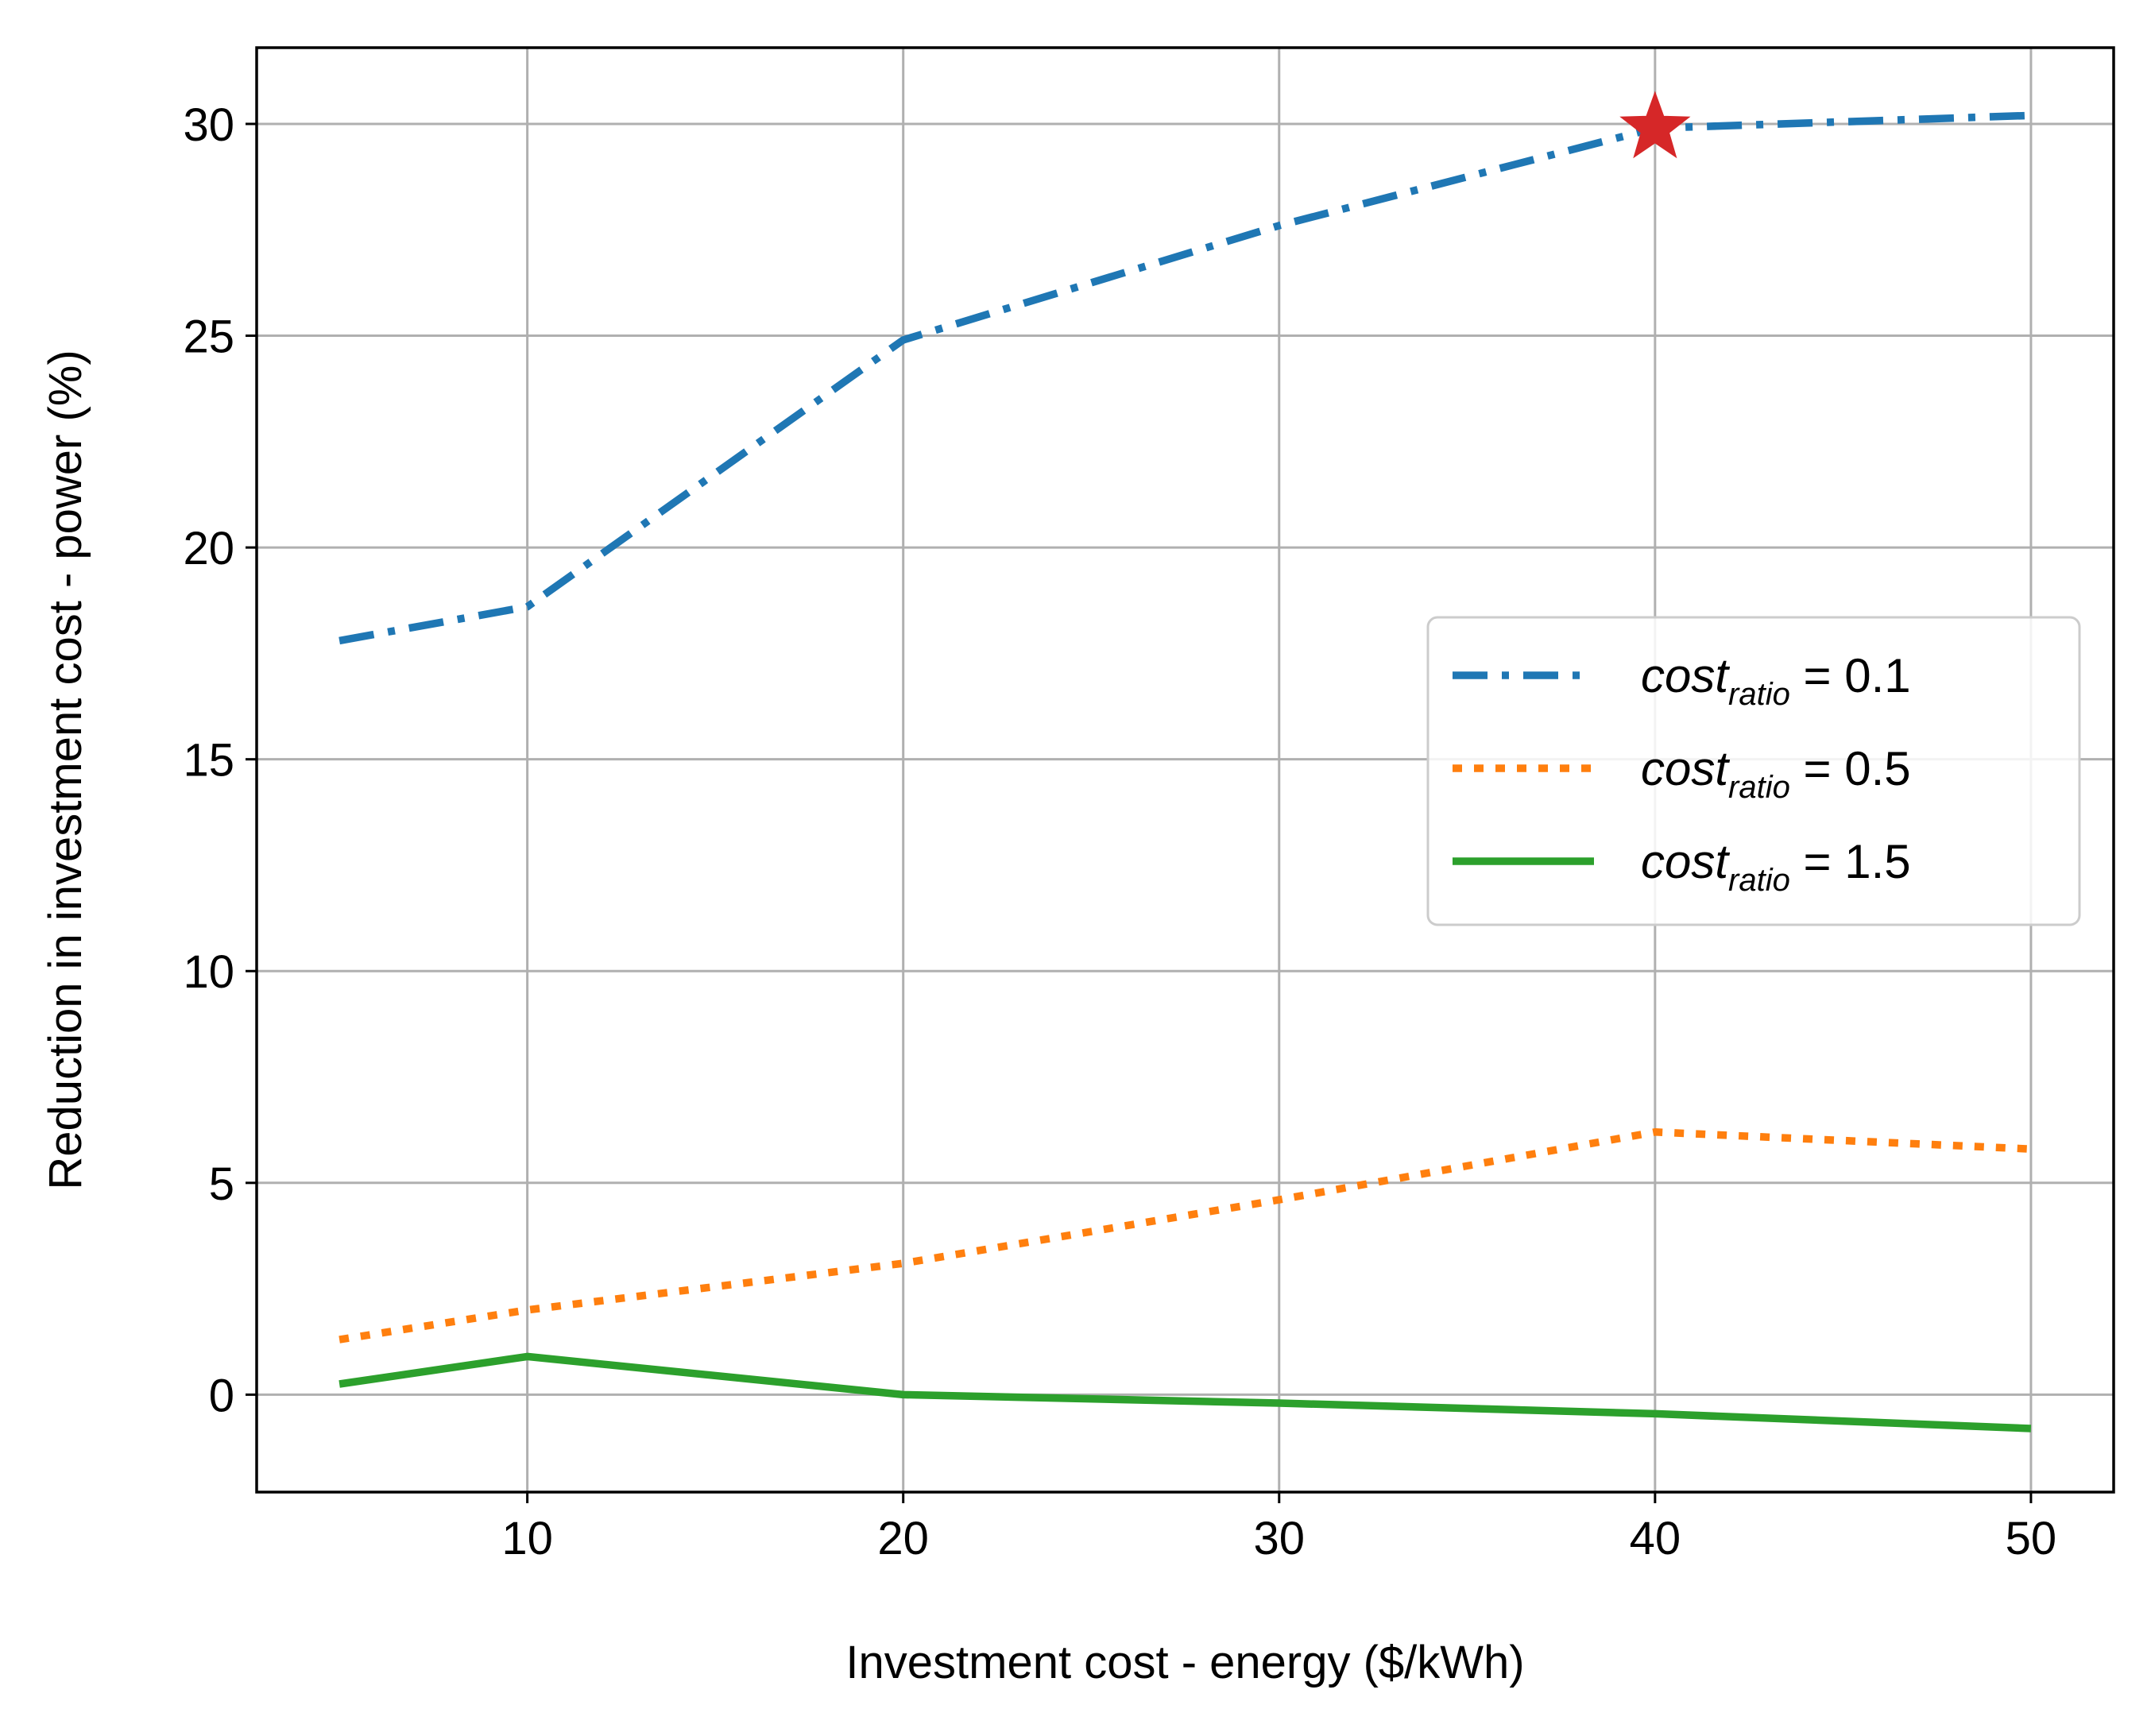 The width and height of the screenshot is (2151, 1736). What do you see at coordinates (1776, 680) in the screenshot?
I see `legend-label-0: costratio = 0.1` at bounding box center [1776, 680].